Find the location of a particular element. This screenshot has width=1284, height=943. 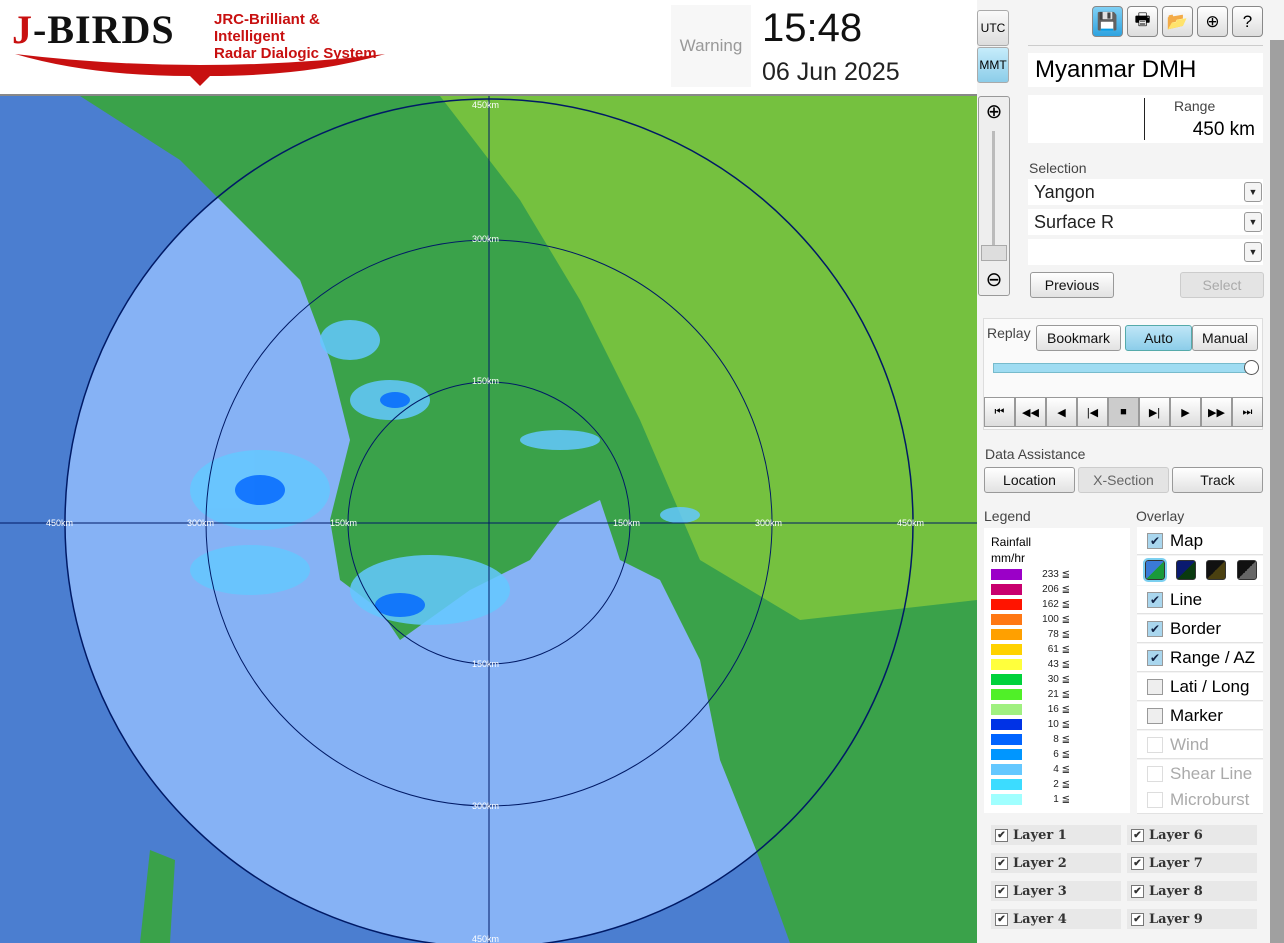

range-label: 450km is located at coordinates (485, 105).